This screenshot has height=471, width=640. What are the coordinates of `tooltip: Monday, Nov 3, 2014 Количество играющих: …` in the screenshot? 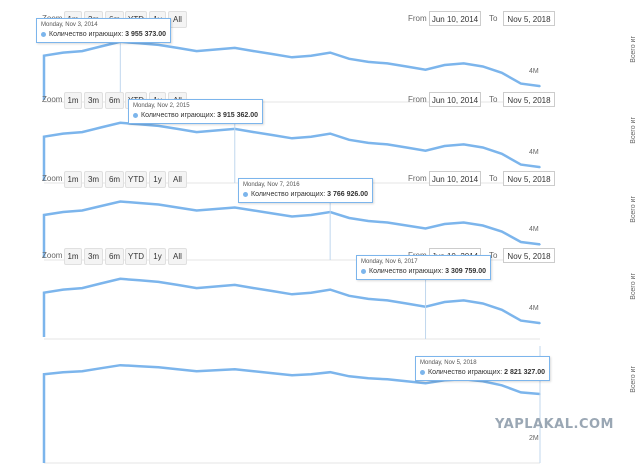 It's located at (103, 30).